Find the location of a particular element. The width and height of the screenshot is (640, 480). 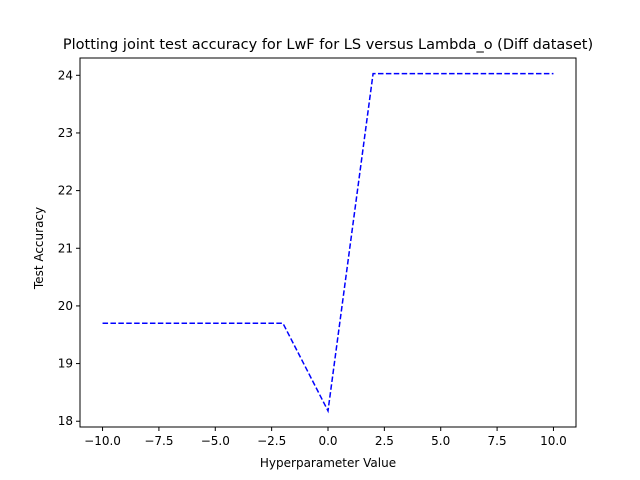

y-tick-label: 20 is located at coordinates (65, 306).